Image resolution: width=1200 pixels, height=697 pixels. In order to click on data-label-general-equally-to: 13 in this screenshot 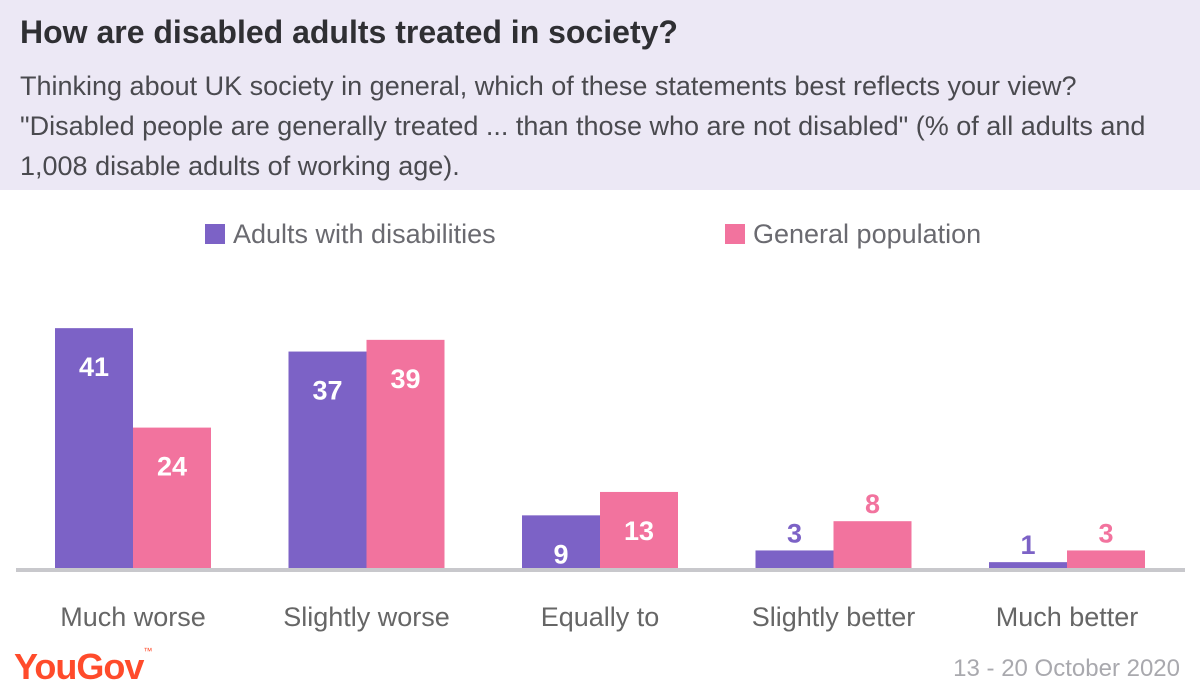, I will do `click(639, 531)`.